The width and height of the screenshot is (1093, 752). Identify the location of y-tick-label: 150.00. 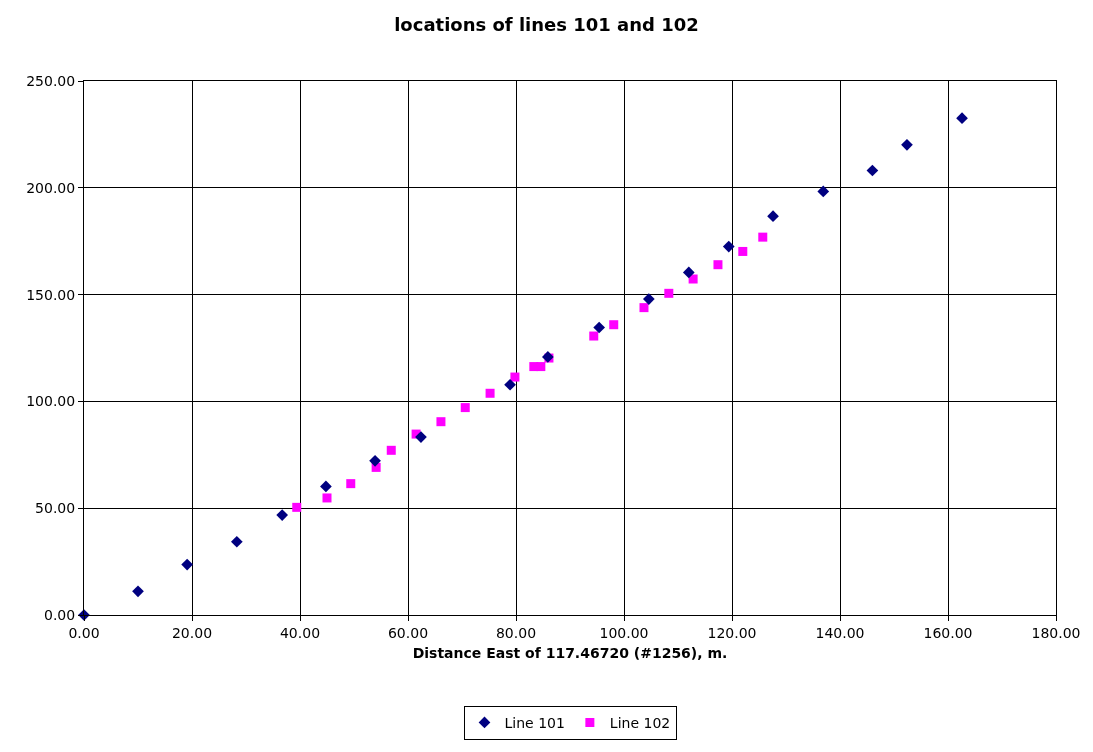
(51, 294).